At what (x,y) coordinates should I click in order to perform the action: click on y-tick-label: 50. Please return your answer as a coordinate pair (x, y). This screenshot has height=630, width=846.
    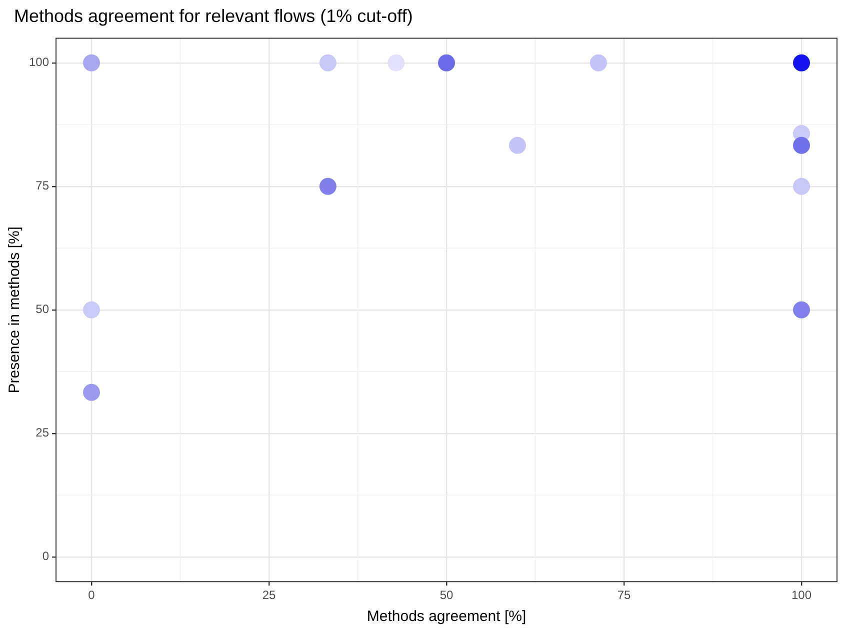
    Looking at the image, I should click on (43, 309).